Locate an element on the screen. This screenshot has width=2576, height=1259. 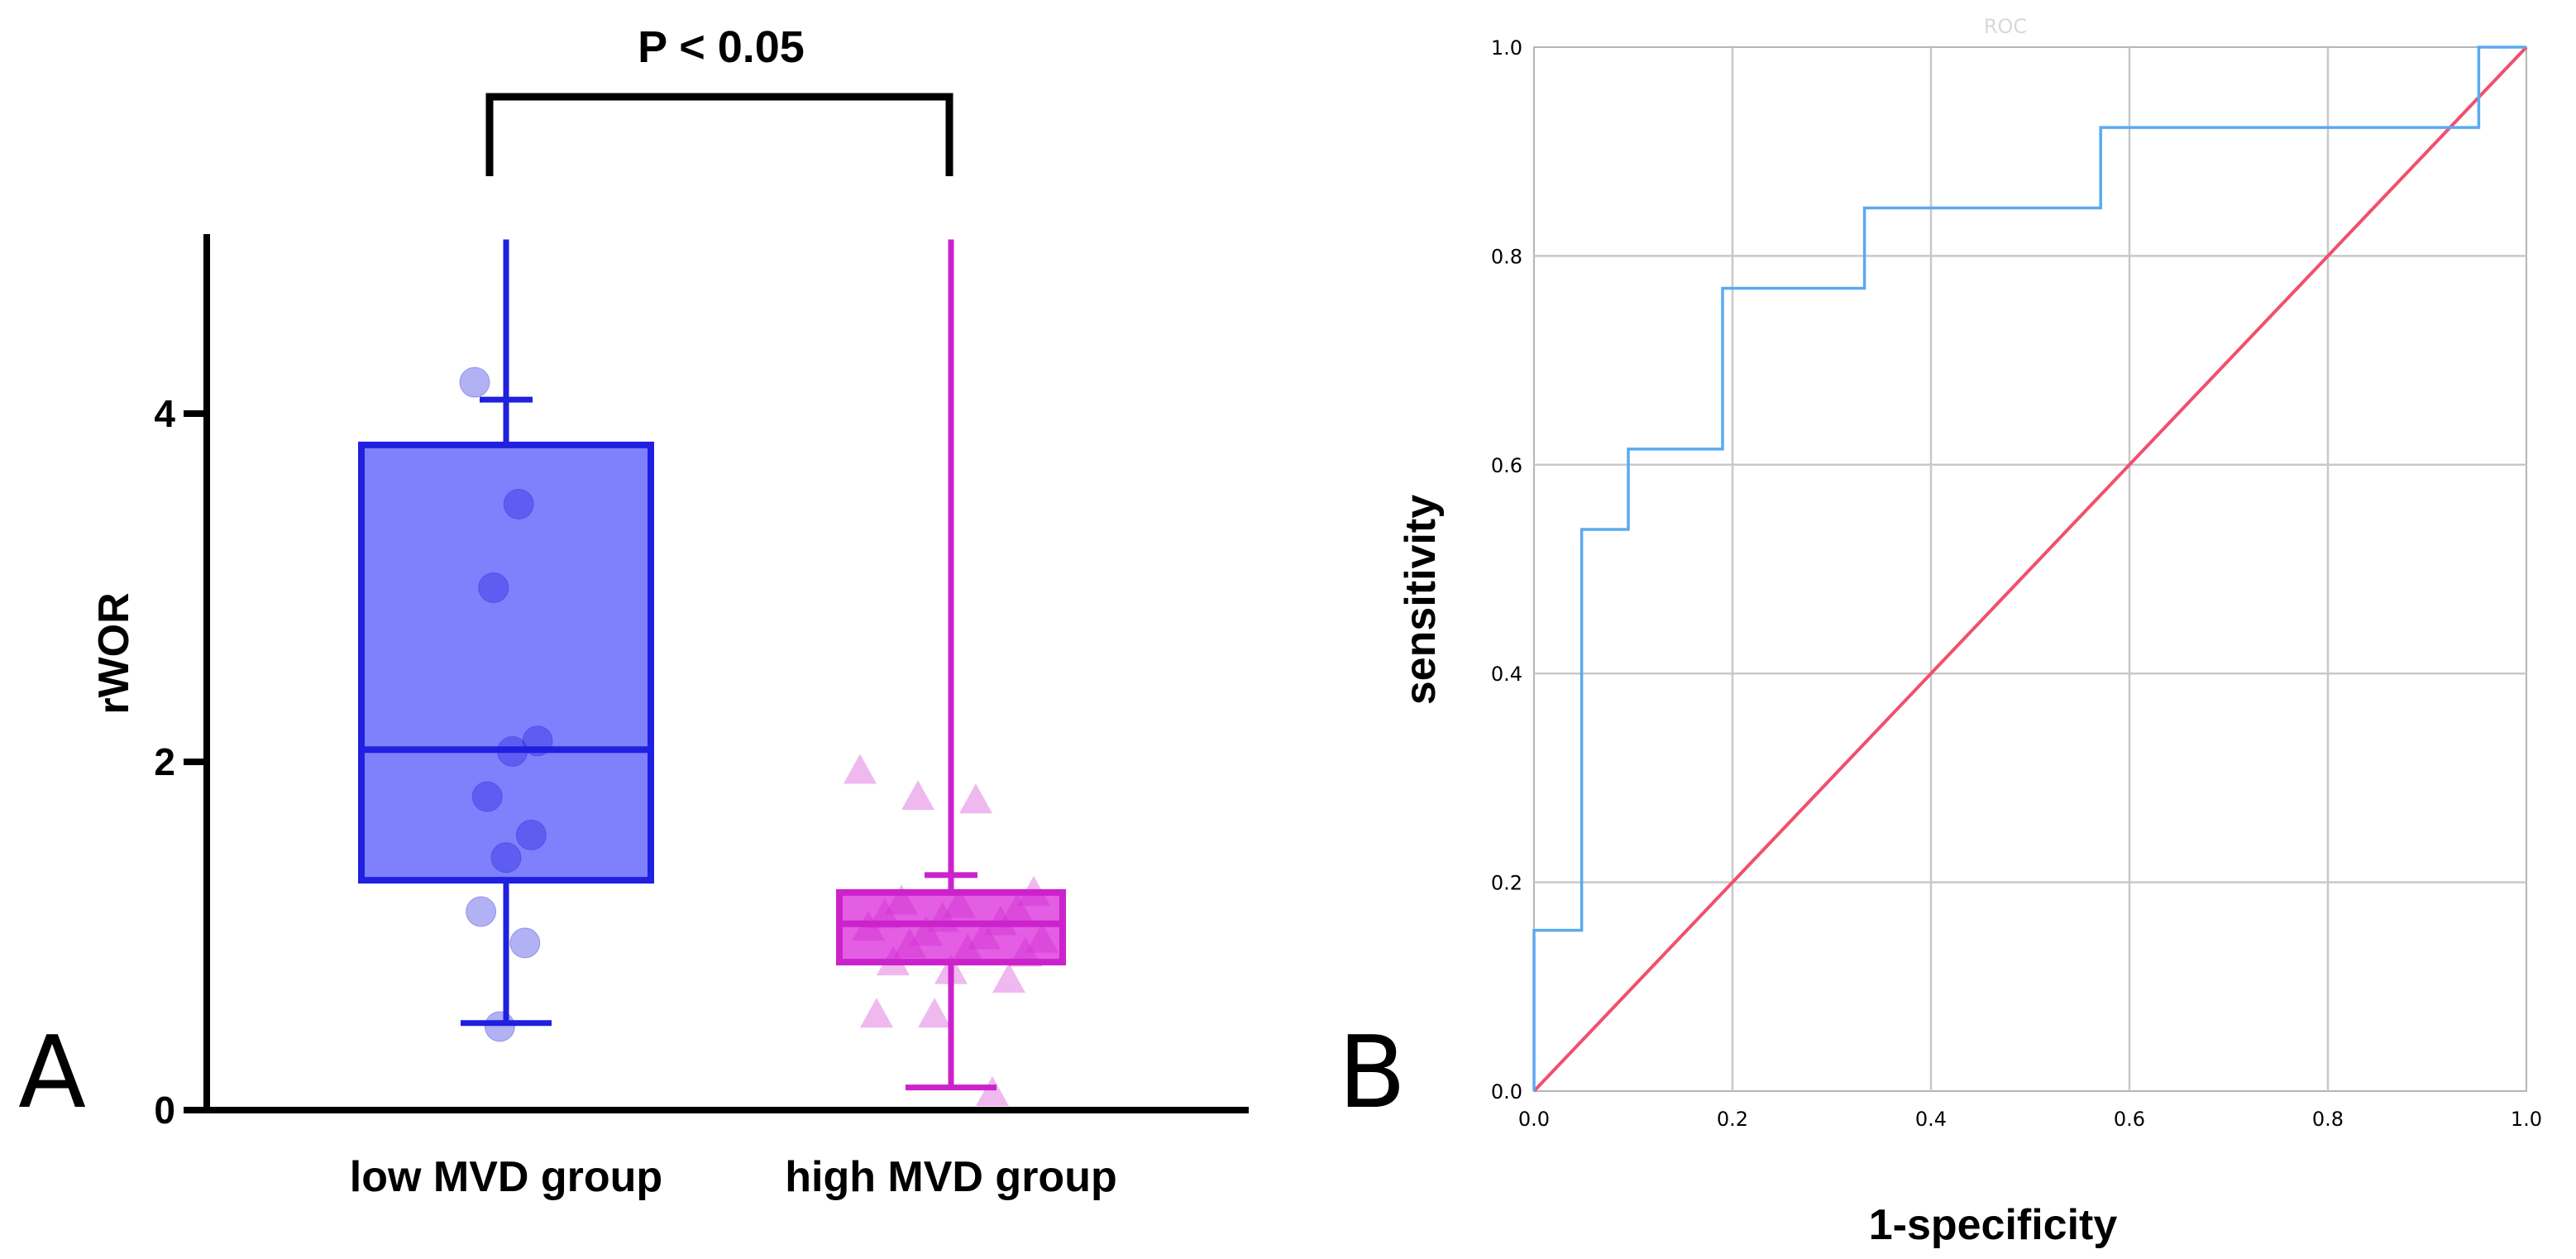
significance-label: P < 0.05 is located at coordinates (721, 47).